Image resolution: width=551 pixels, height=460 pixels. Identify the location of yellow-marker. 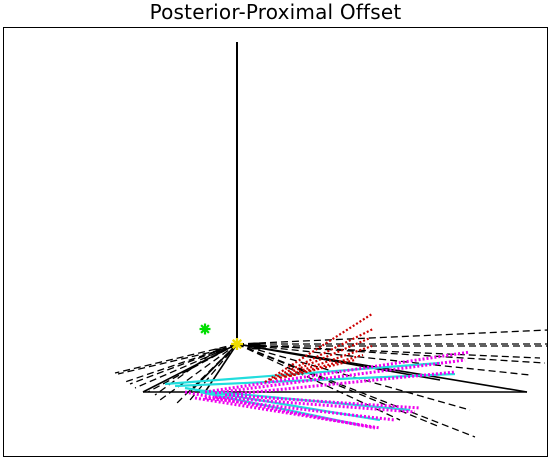
(237, 344).